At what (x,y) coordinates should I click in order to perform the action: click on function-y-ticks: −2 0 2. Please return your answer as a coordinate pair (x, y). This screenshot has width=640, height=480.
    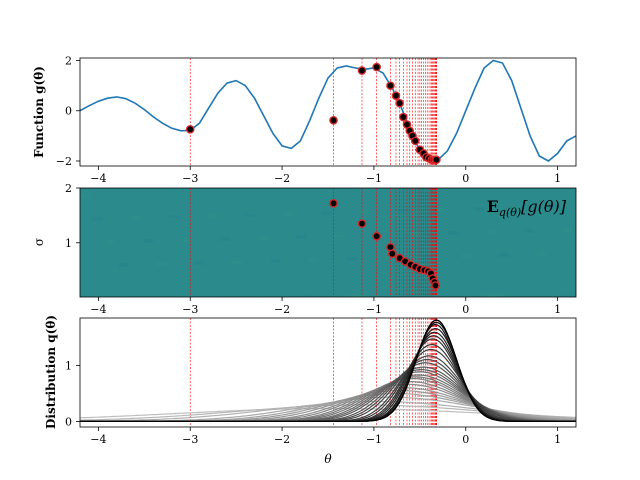
    Looking at the image, I should click on (68, 111).